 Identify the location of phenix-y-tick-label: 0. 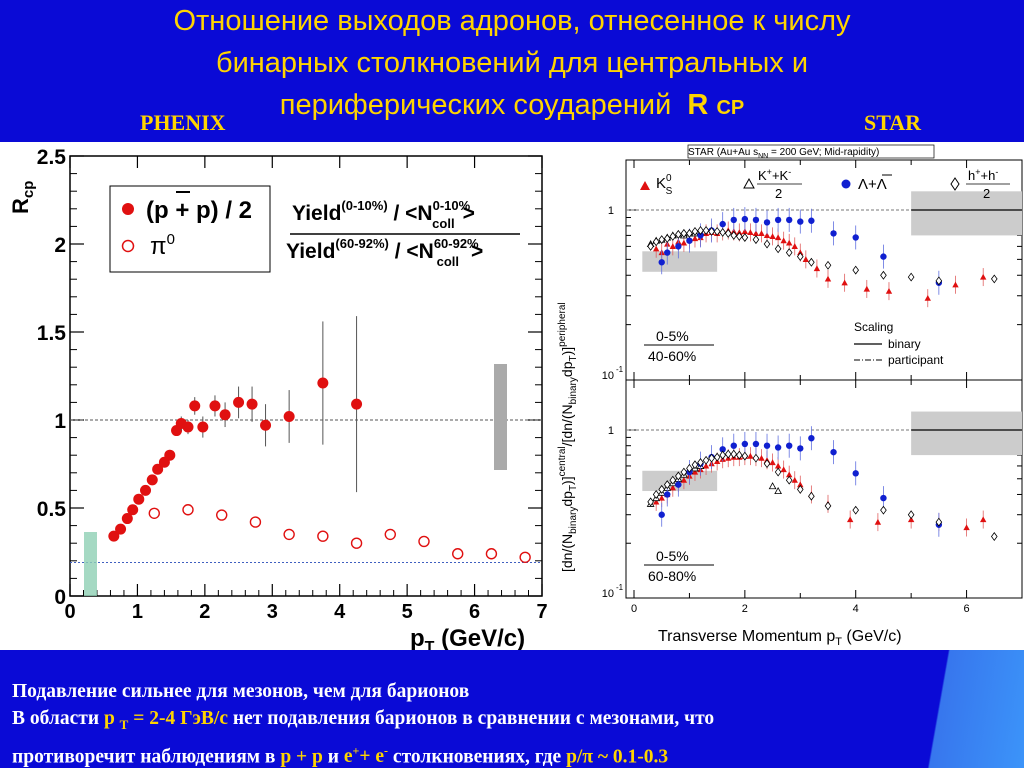
(60, 597).